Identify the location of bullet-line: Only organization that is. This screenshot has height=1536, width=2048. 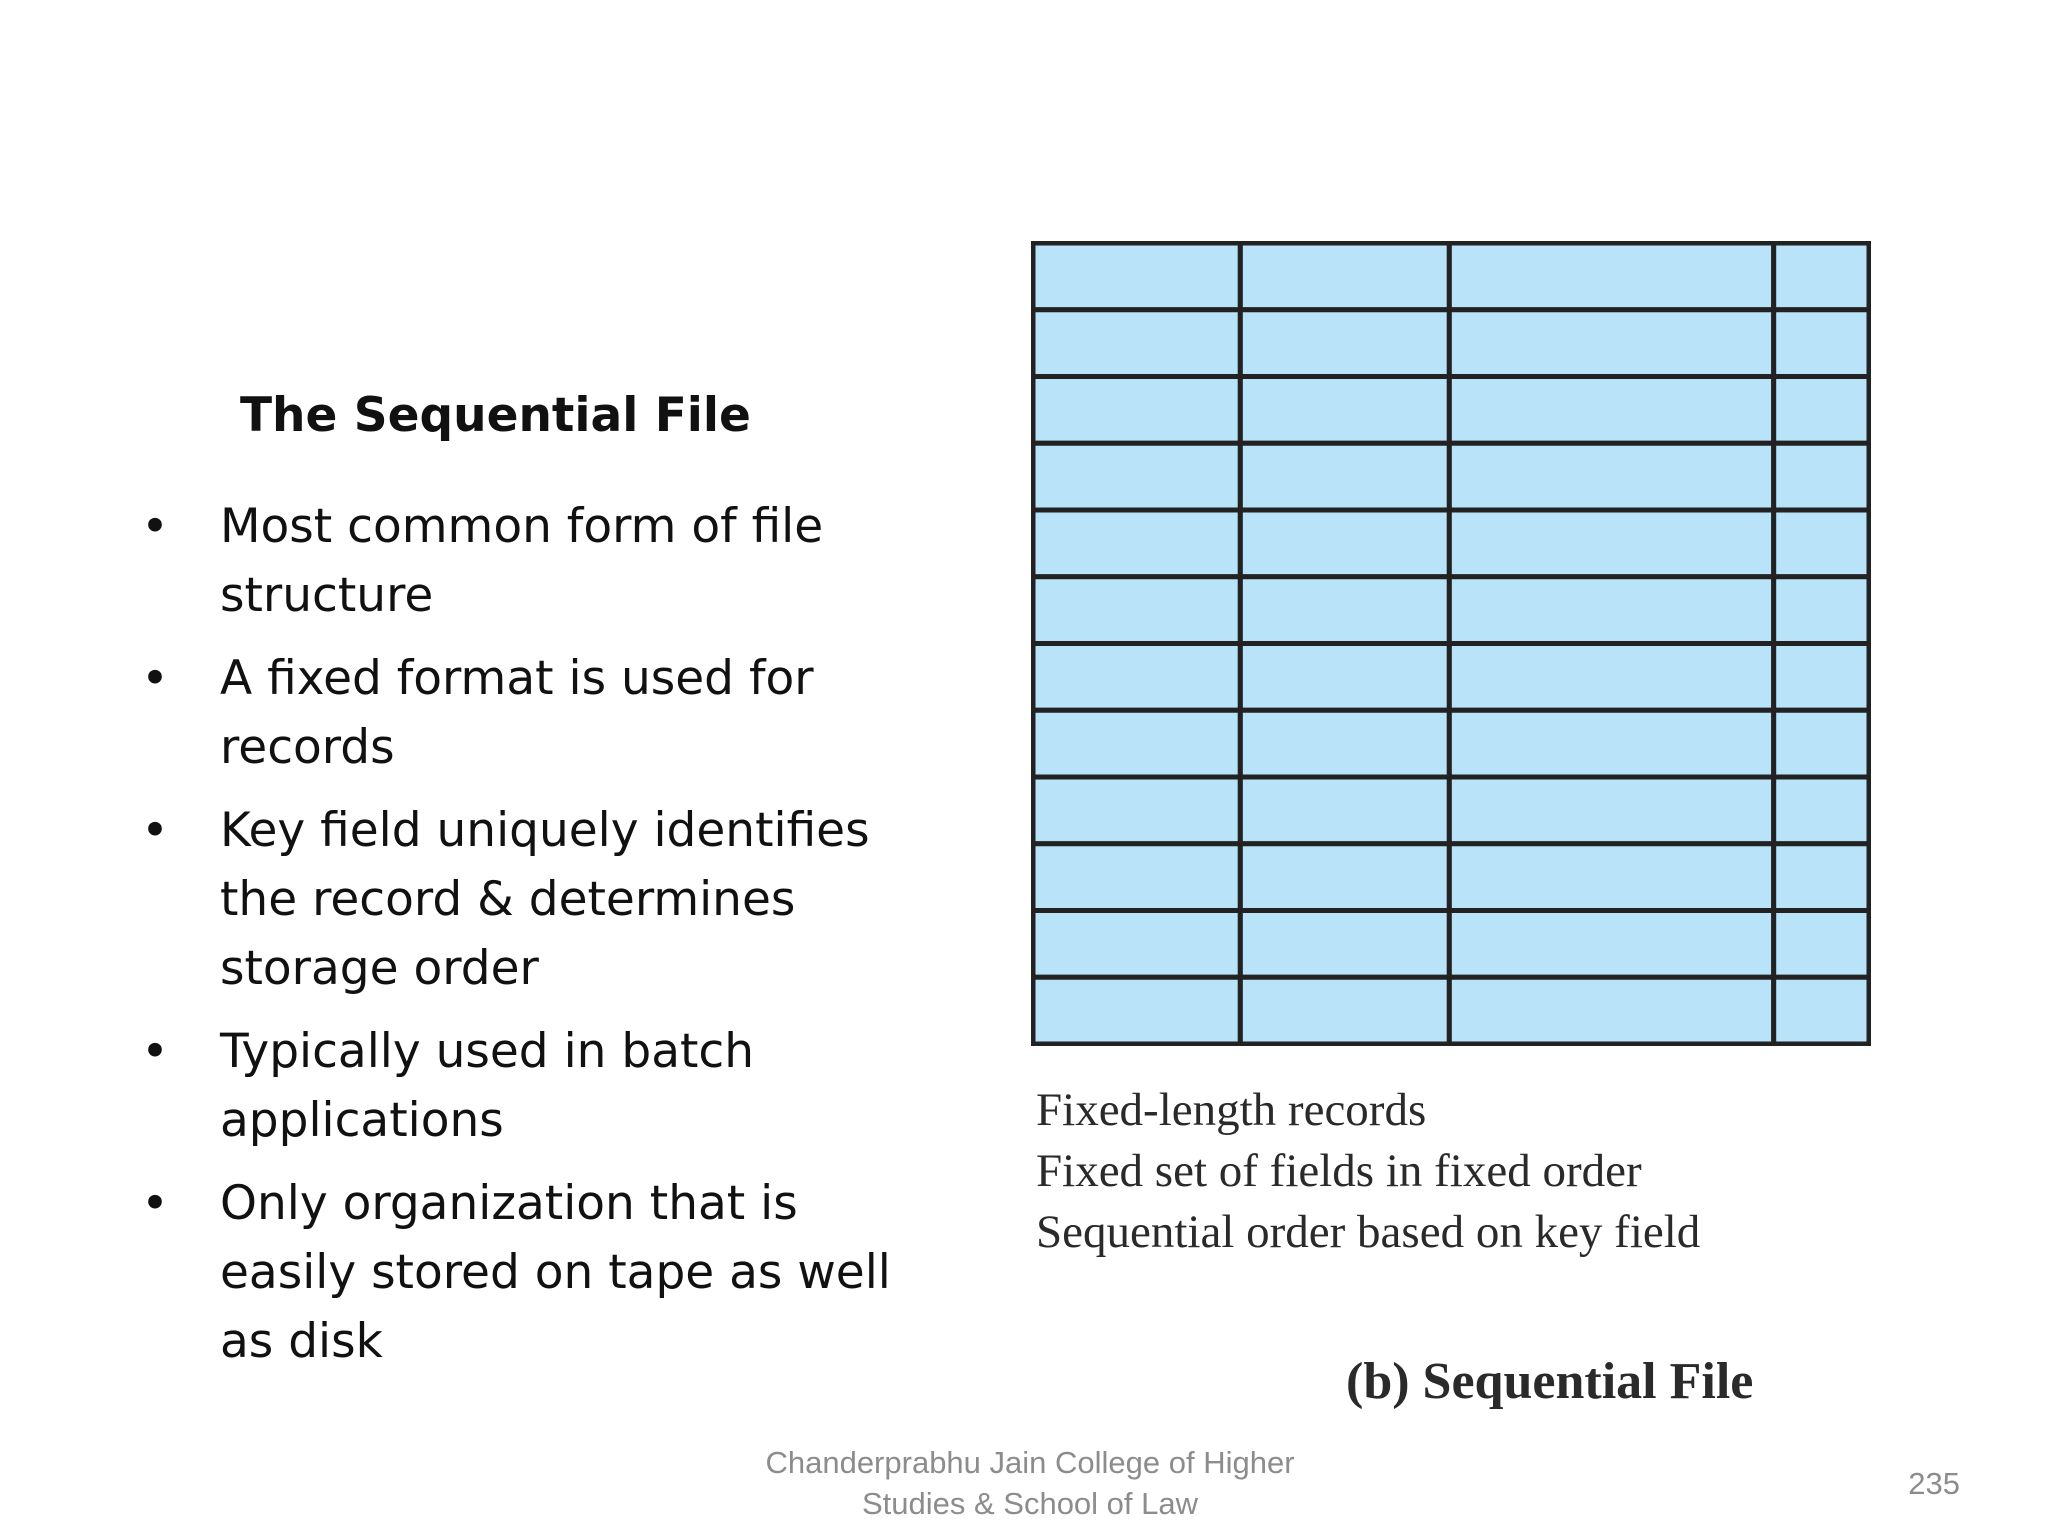
(509, 1203).